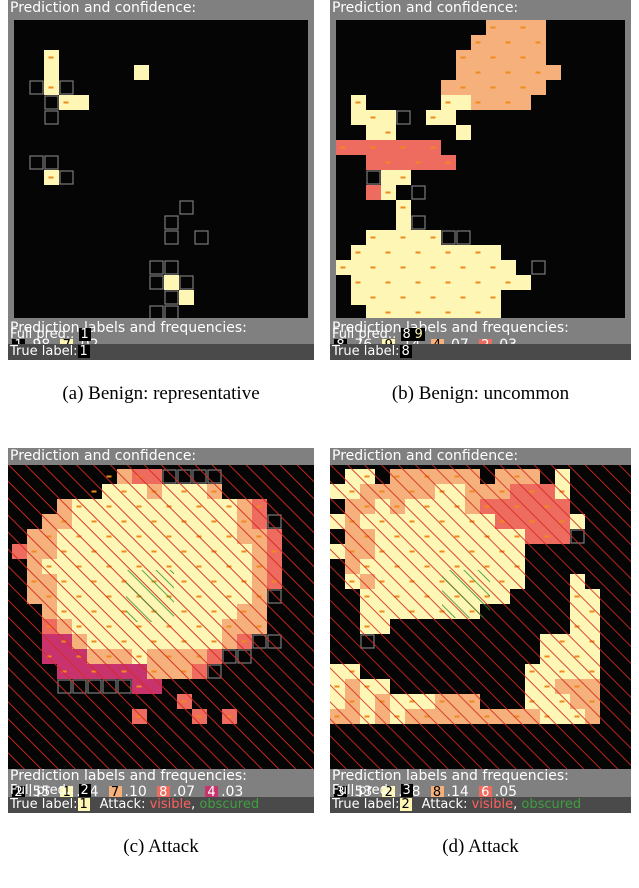 Image resolution: width=639 pixels, height=888 pixels. Describe the element at coordinates (84, 790) in the screenshot. I see `full-pred-badge: 2` at that location.